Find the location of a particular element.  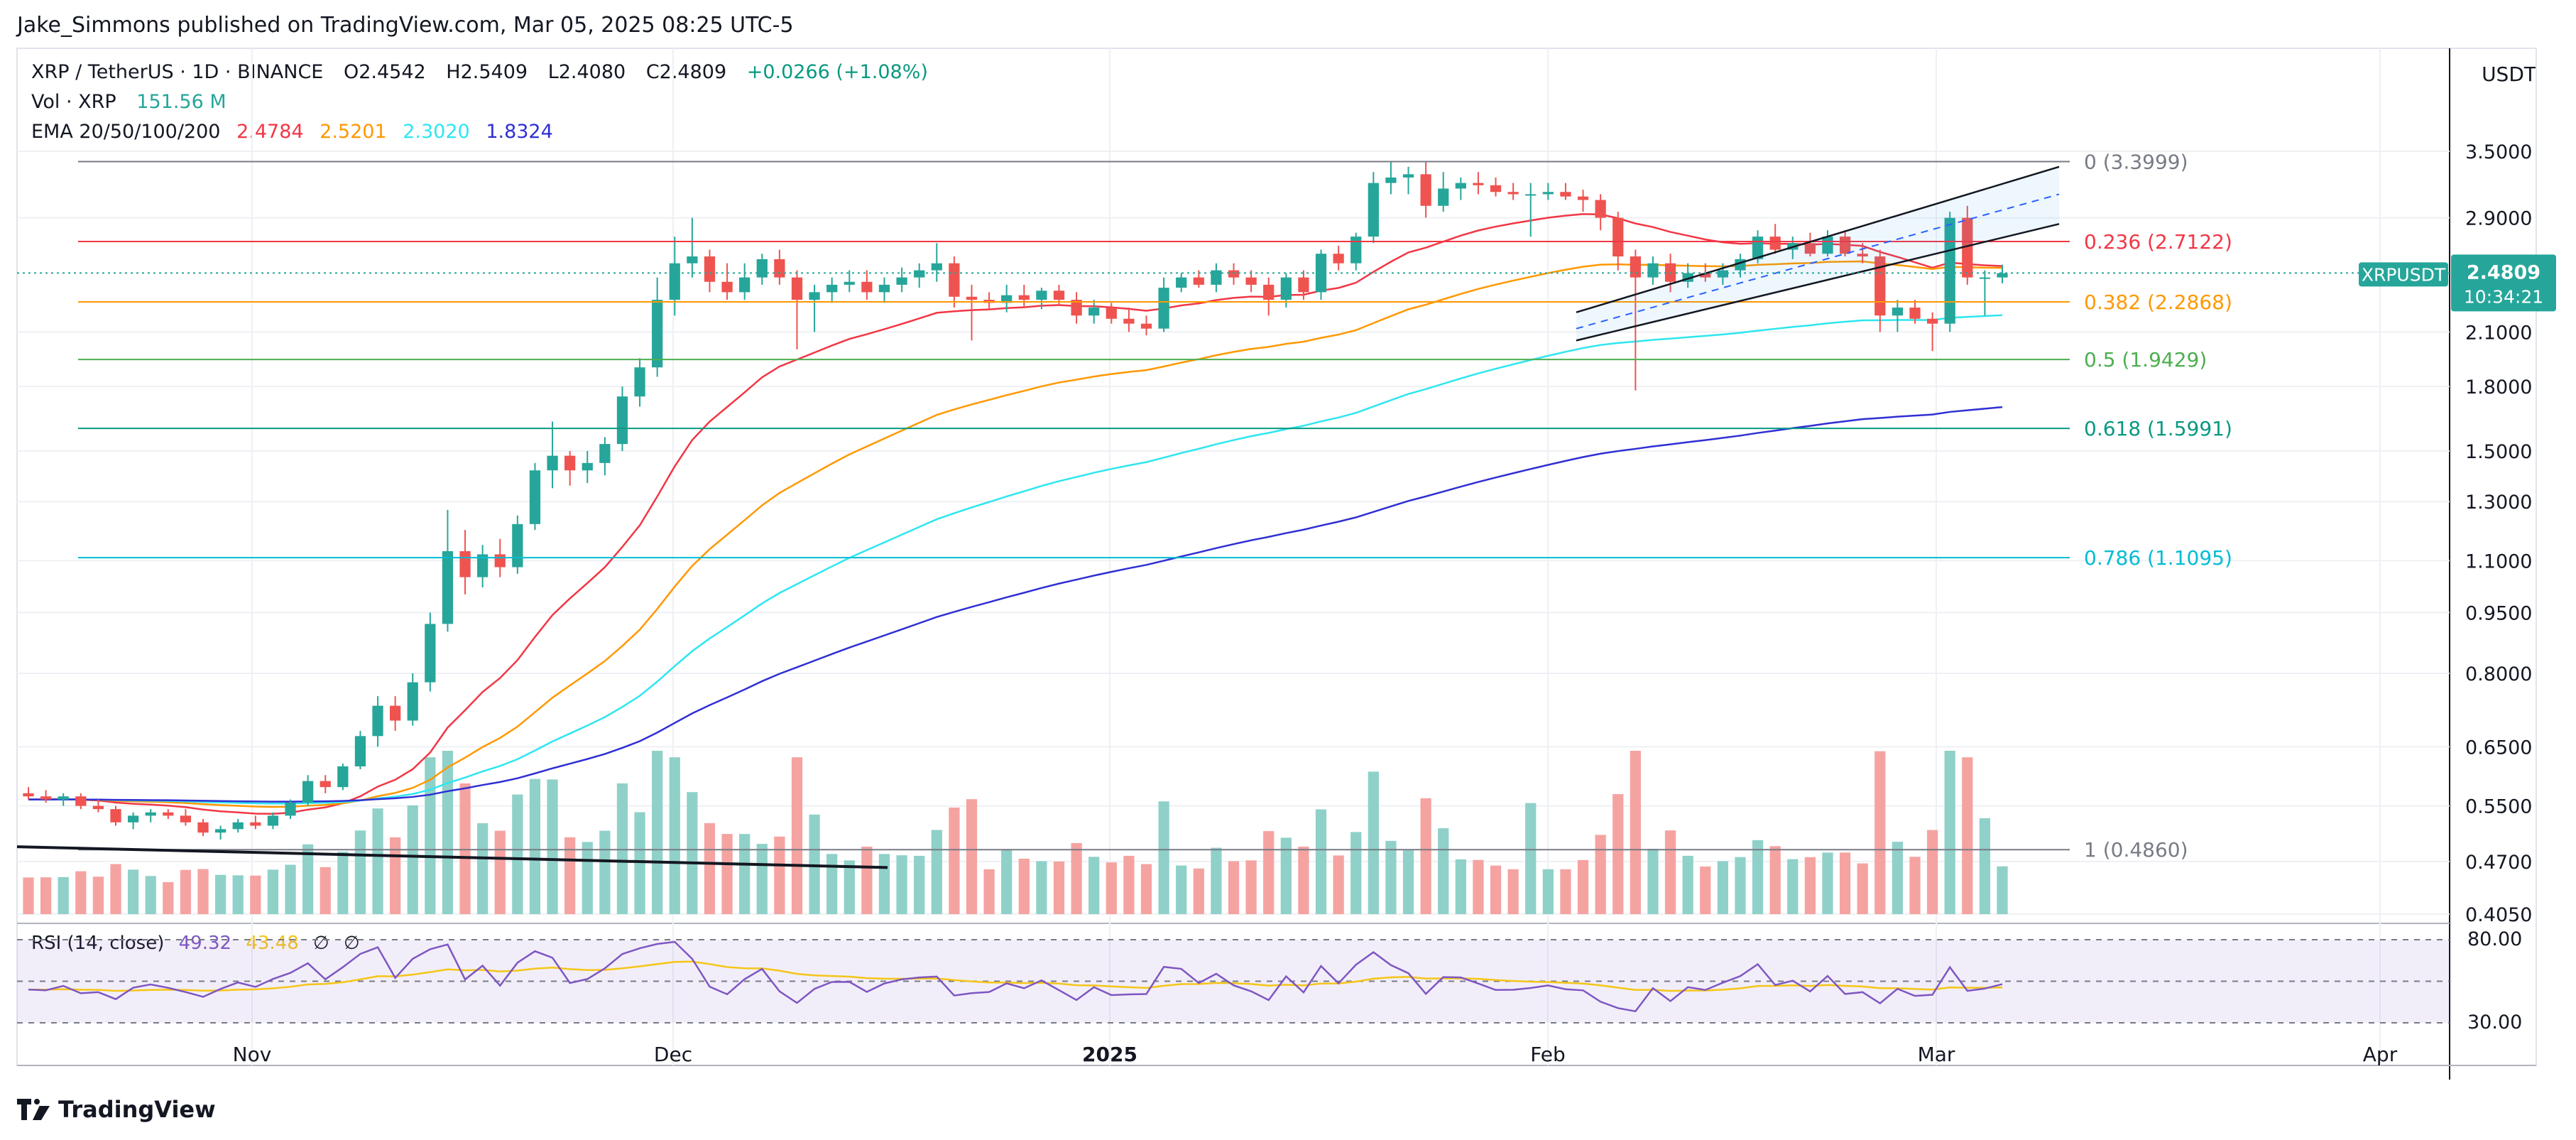

fib-level-label: 1 (0.4860) is located at coordinates (2136, 850).